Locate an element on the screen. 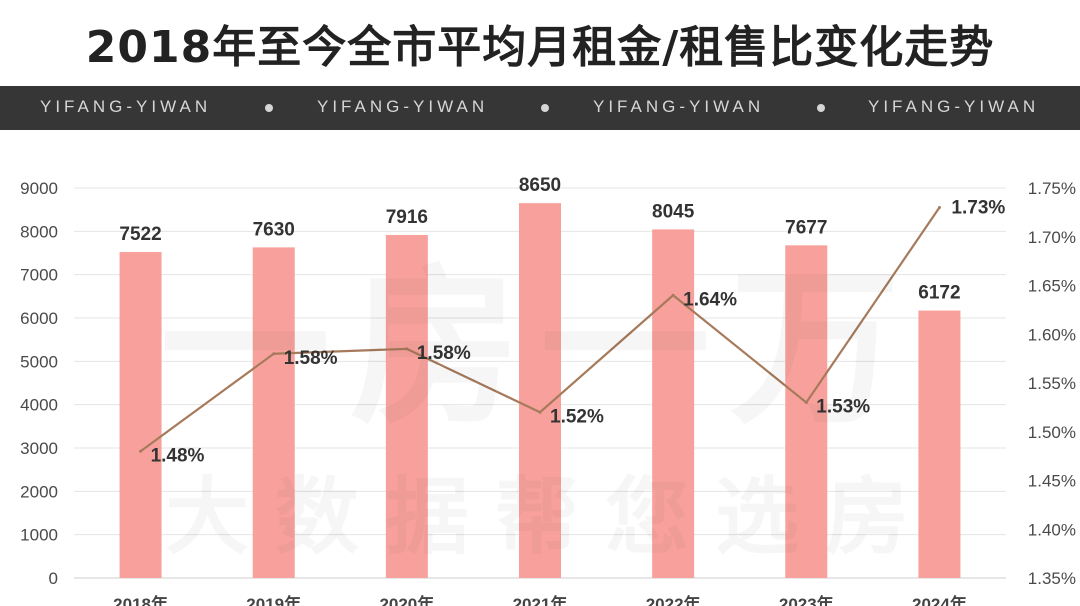 This screenshot has height=606, width=1080. bar-value-label: 7630 is located at coordinates (274, 229).